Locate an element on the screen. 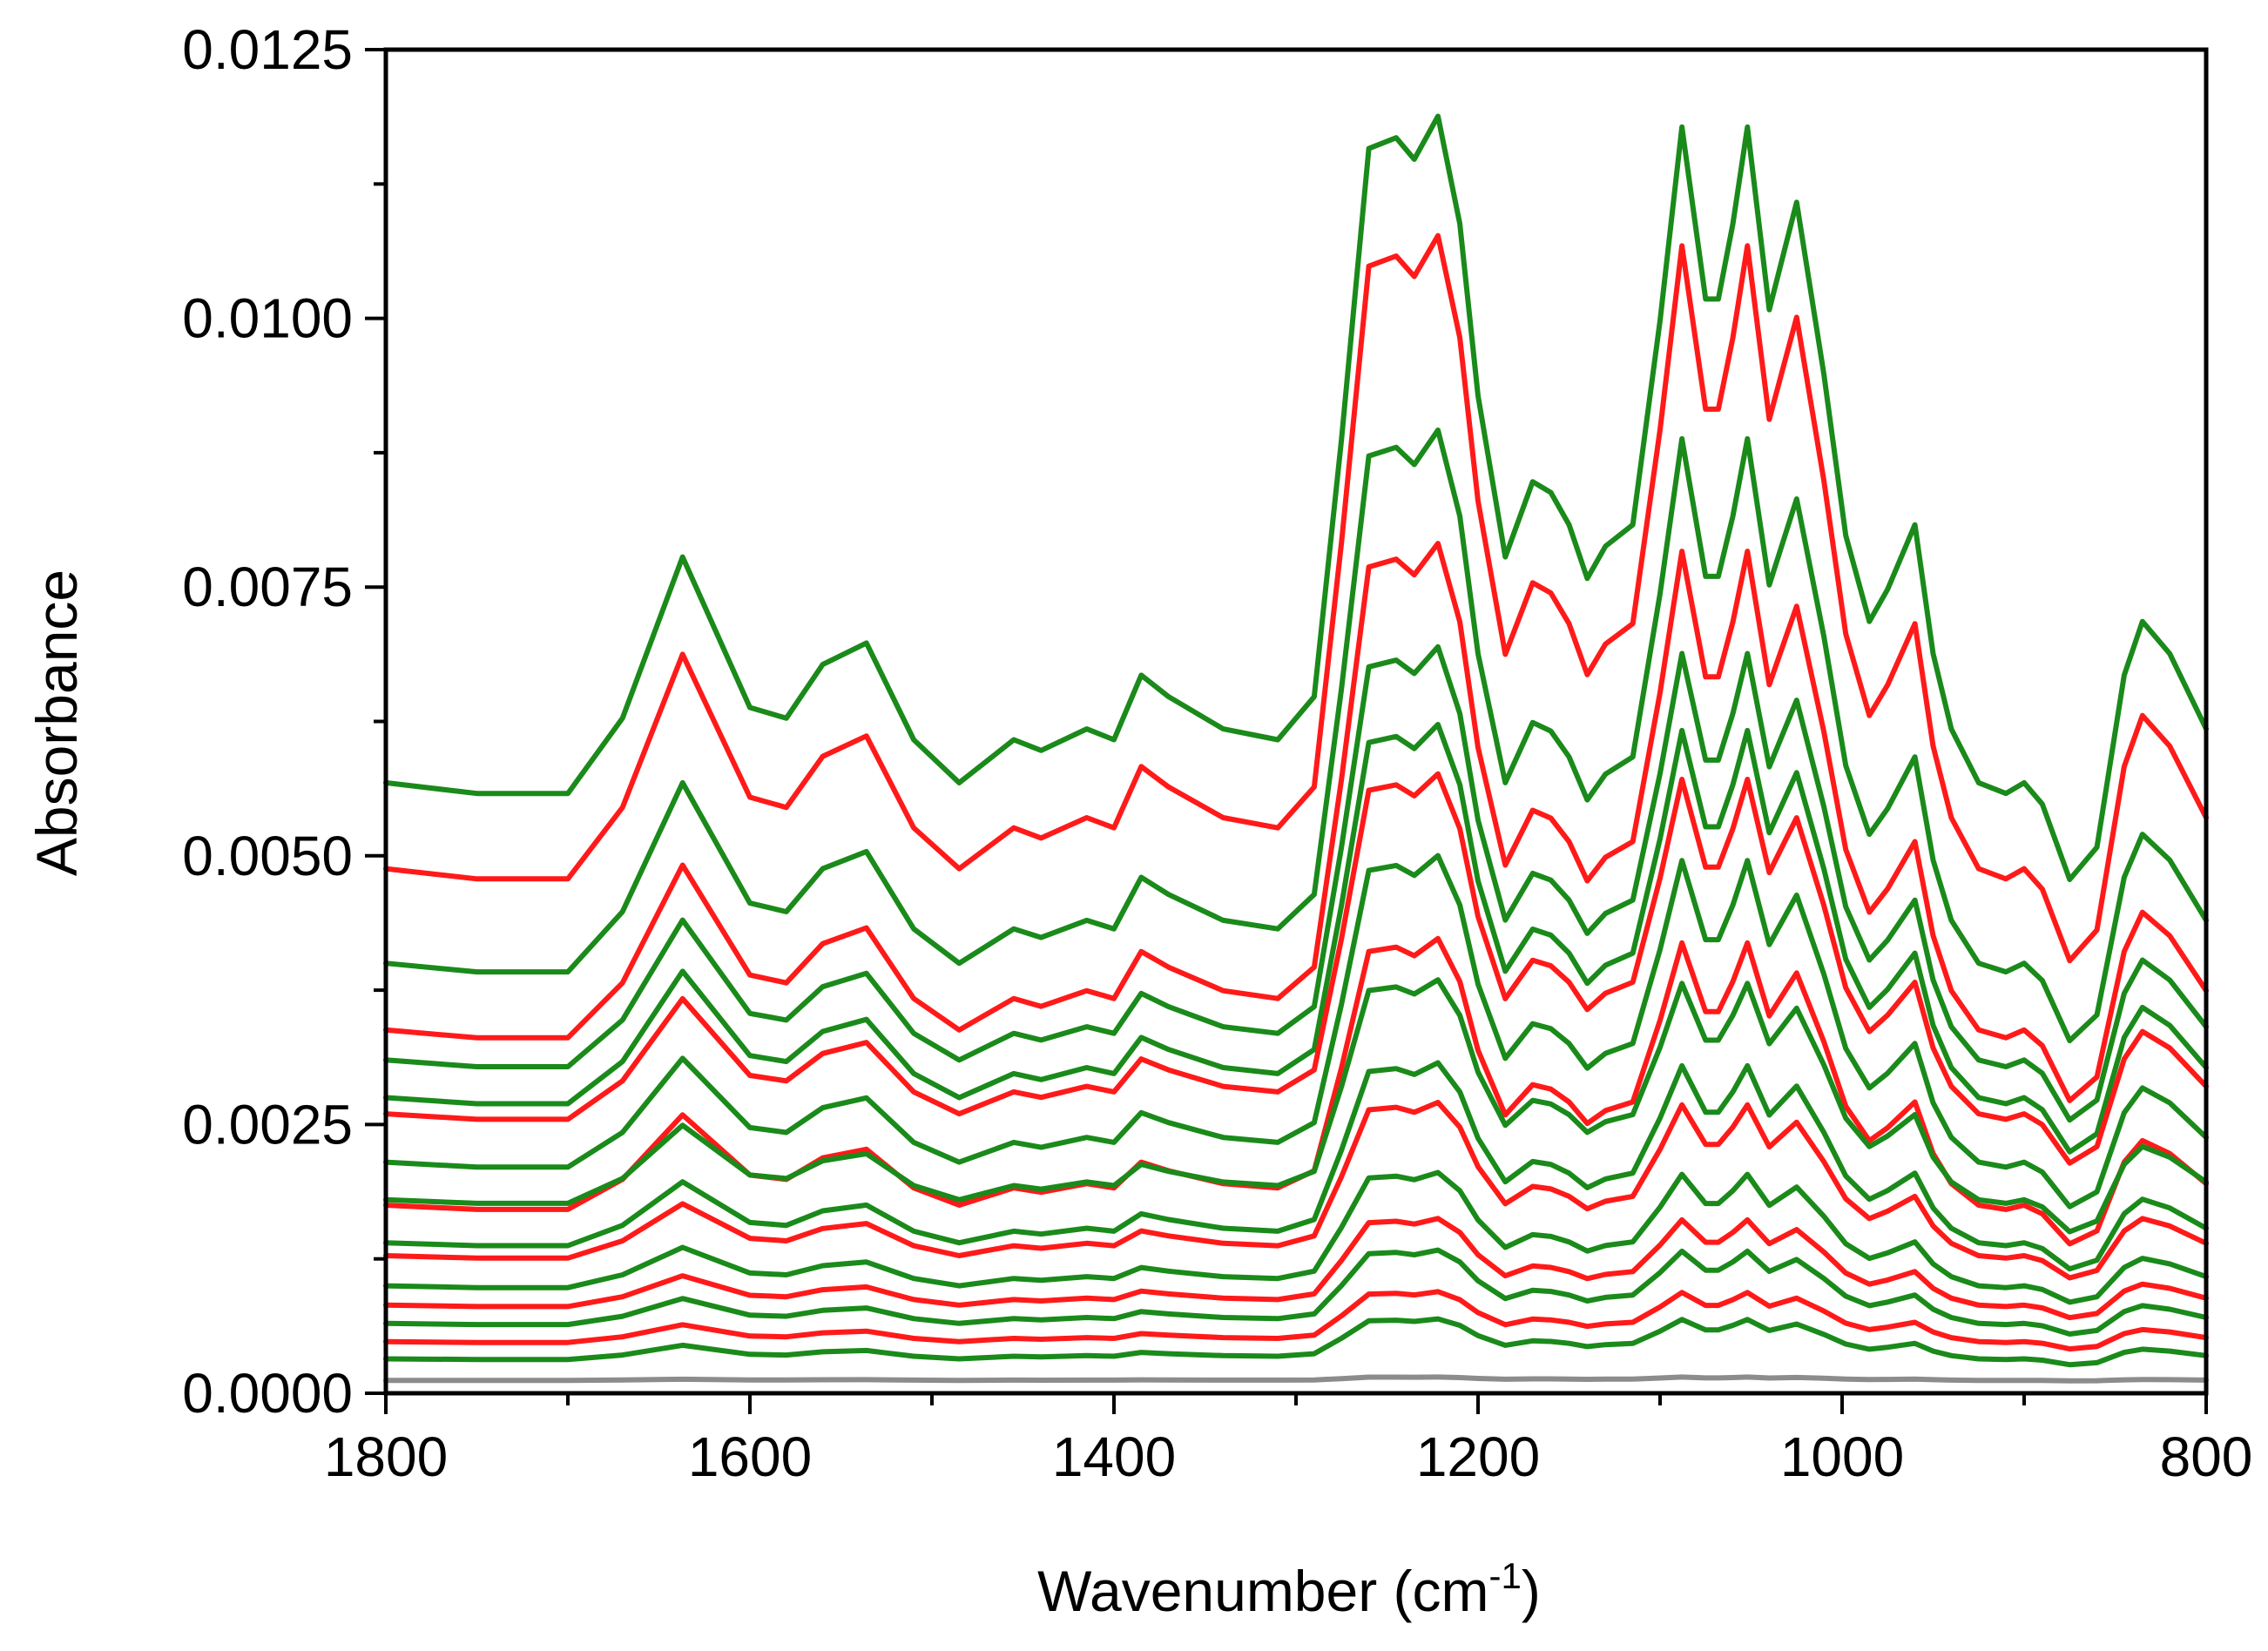 This screenshot has height=1651, width=2268. x-tick-label: 1200 is located at coordinates (1478, 1456).